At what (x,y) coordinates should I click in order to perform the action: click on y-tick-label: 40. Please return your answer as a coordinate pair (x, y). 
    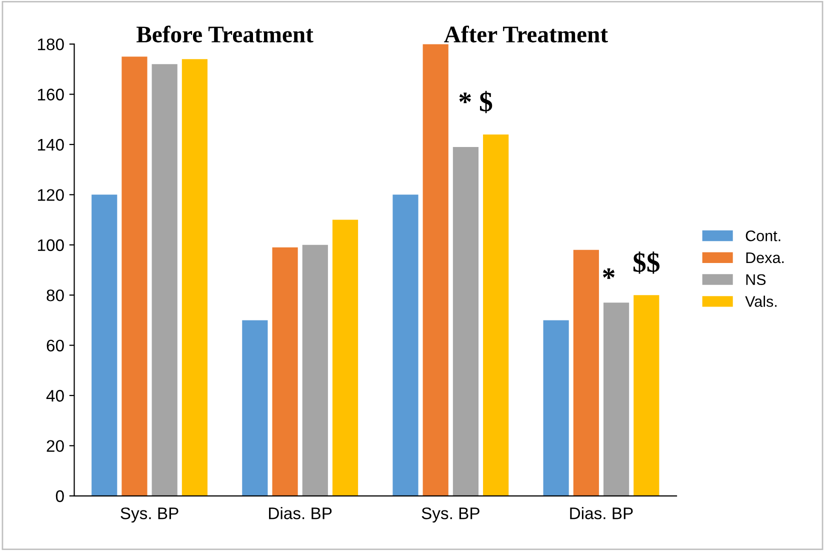
    Looking at the image, I should click on (55, 396).